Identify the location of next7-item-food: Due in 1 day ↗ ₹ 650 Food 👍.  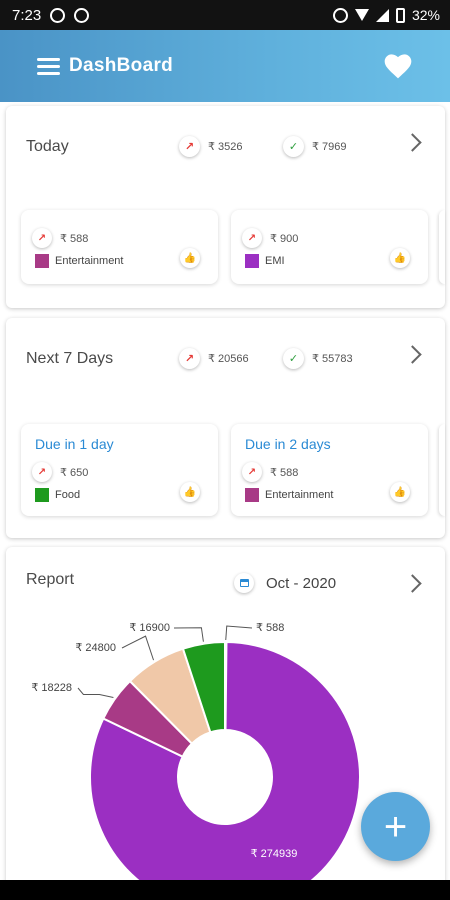
(119, 470).